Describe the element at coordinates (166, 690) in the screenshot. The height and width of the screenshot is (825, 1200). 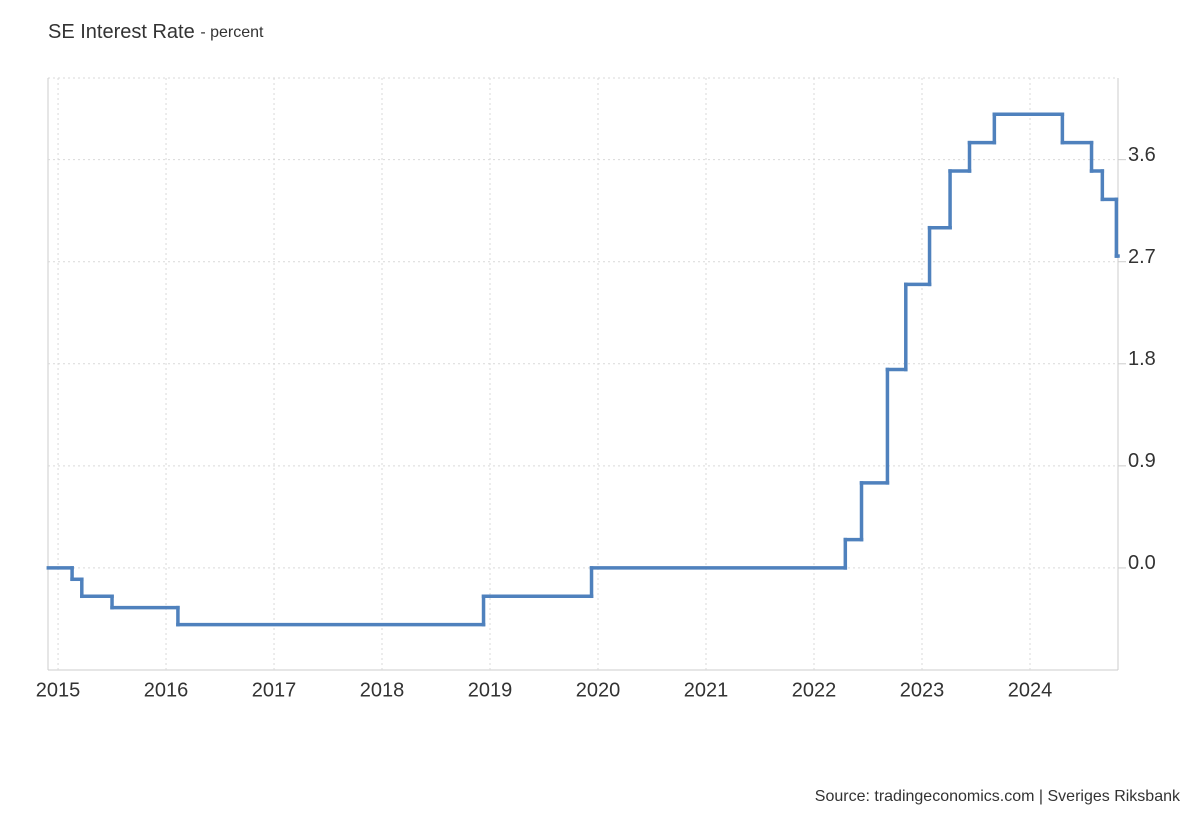
I see `x-tick-label: 2016` at that location.